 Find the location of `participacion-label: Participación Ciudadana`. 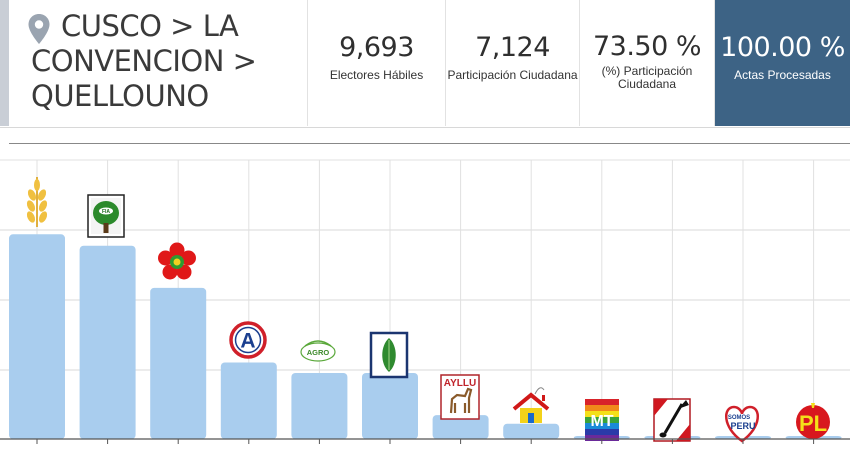

participacion-label: Participación Ciudadana is located at coordinates (512, 75).